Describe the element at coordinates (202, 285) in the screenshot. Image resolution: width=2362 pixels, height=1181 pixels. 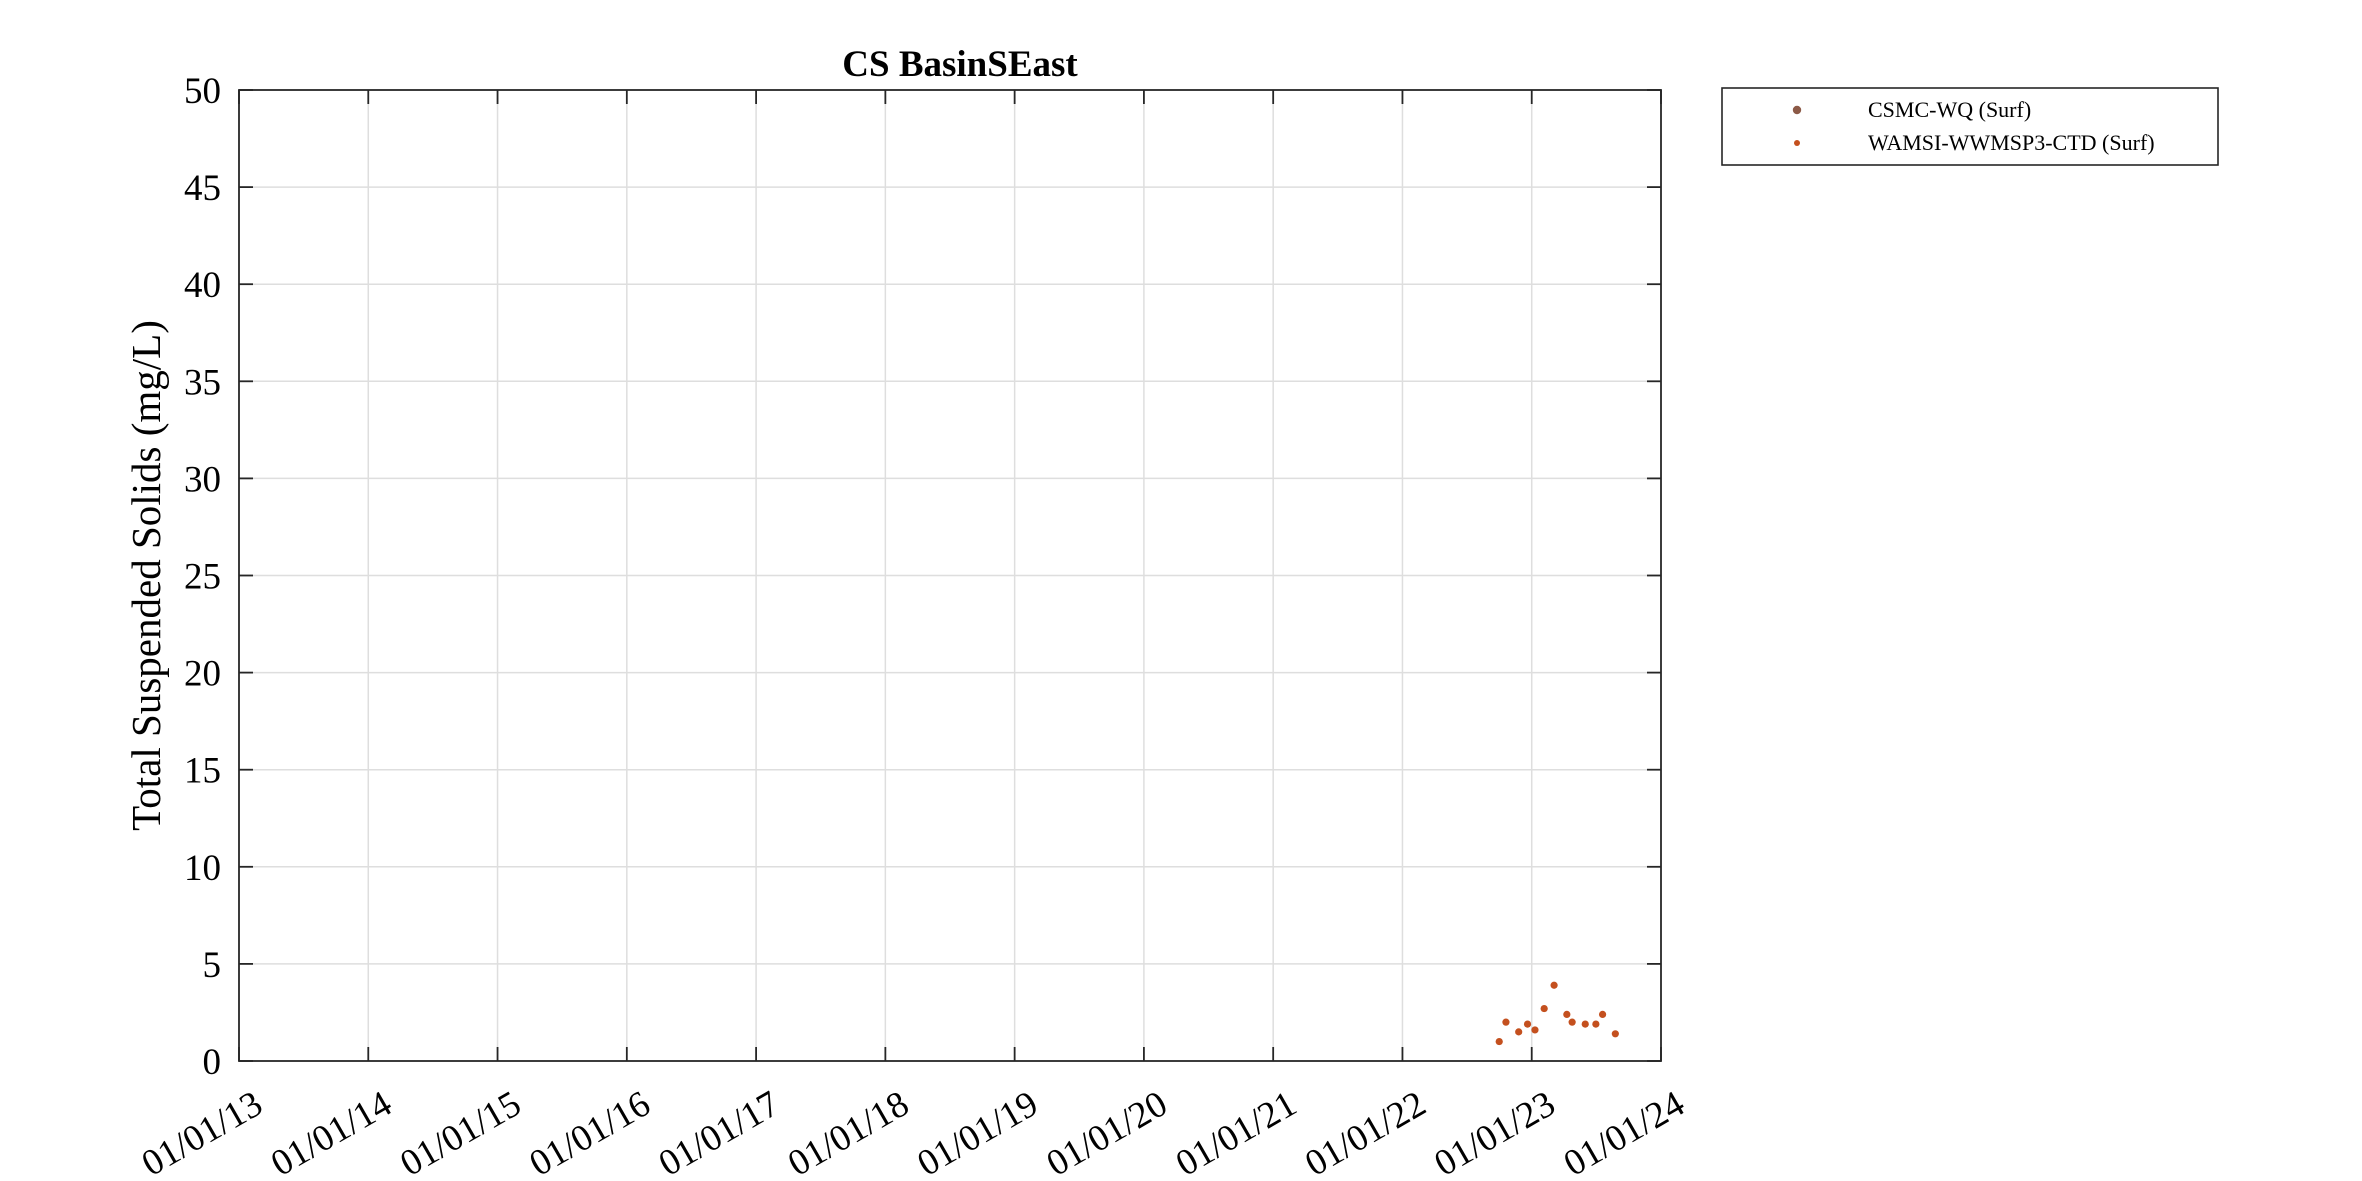
I see `y-tick-label: 40` at that location.